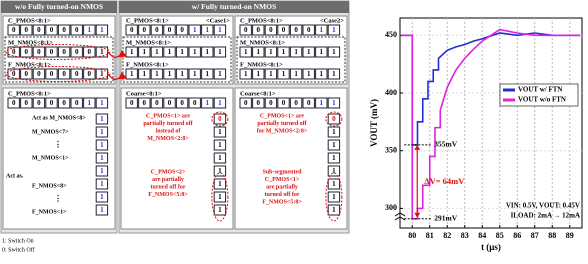 This screenshot has height=264, width=588. Describe the element at coordinates (391, 34) in the screenshot. I see `y-tick-label: 450` at that location.